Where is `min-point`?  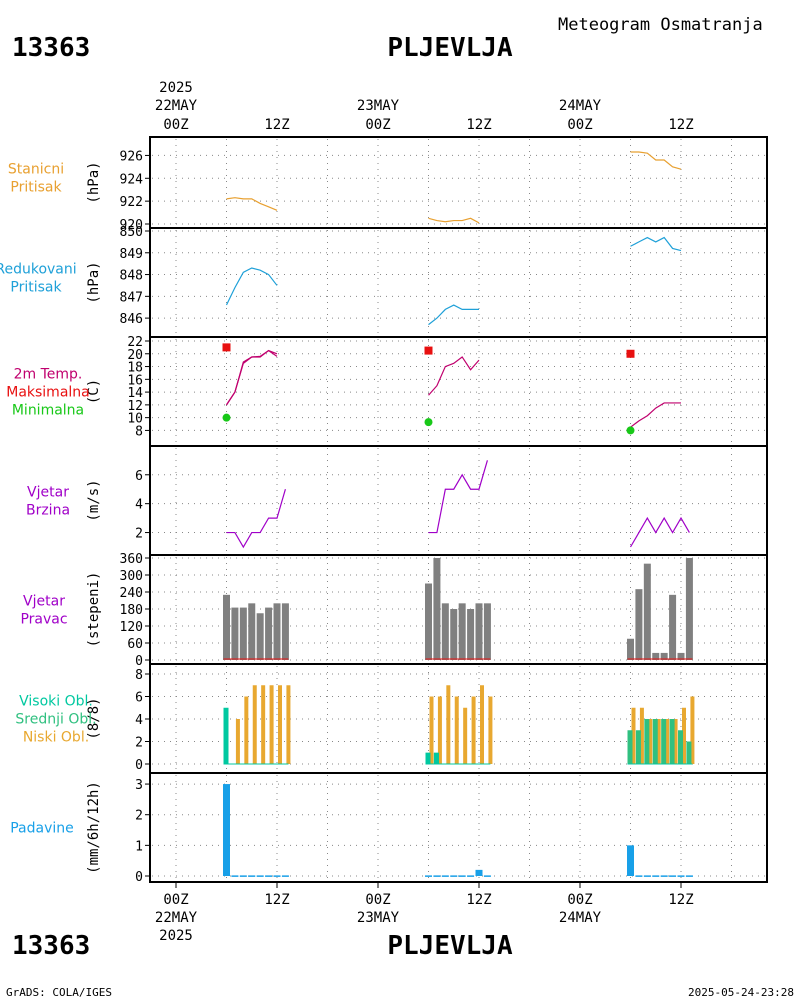 min-point is located at coordinates (226, 417).